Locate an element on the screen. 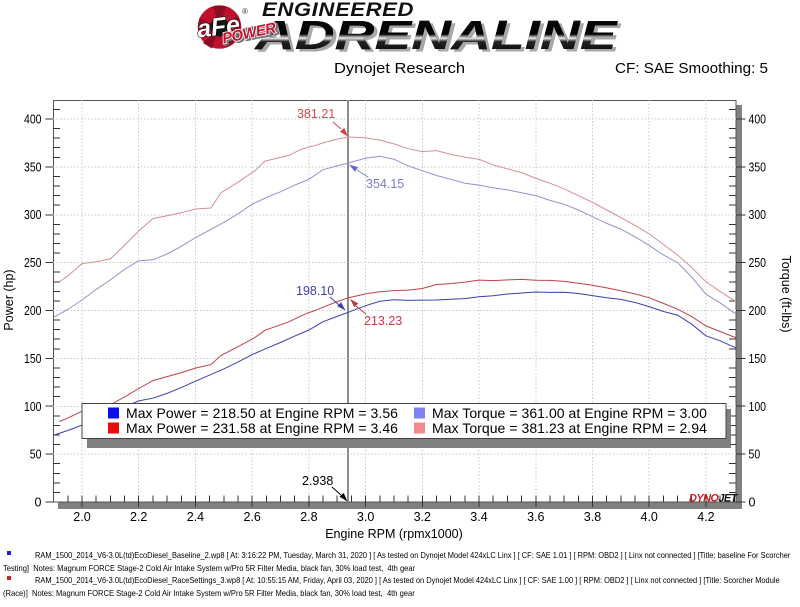 The width and height of the screenshot is (800, 607). svg-text: 3.8 is located at coordinates (592, 517).